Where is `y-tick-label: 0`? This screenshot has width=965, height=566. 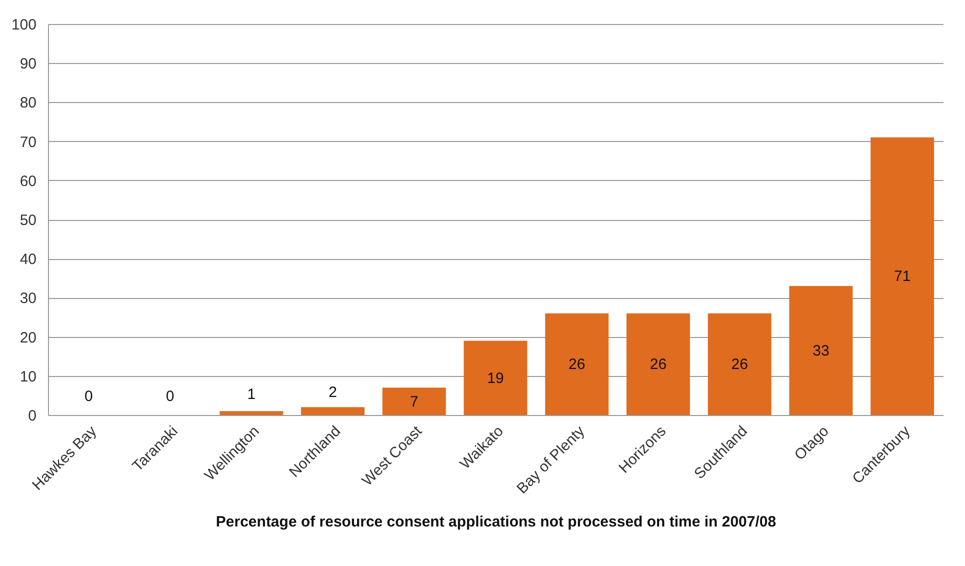 y-tick-label: 0 is located at coordinates (32, 416).